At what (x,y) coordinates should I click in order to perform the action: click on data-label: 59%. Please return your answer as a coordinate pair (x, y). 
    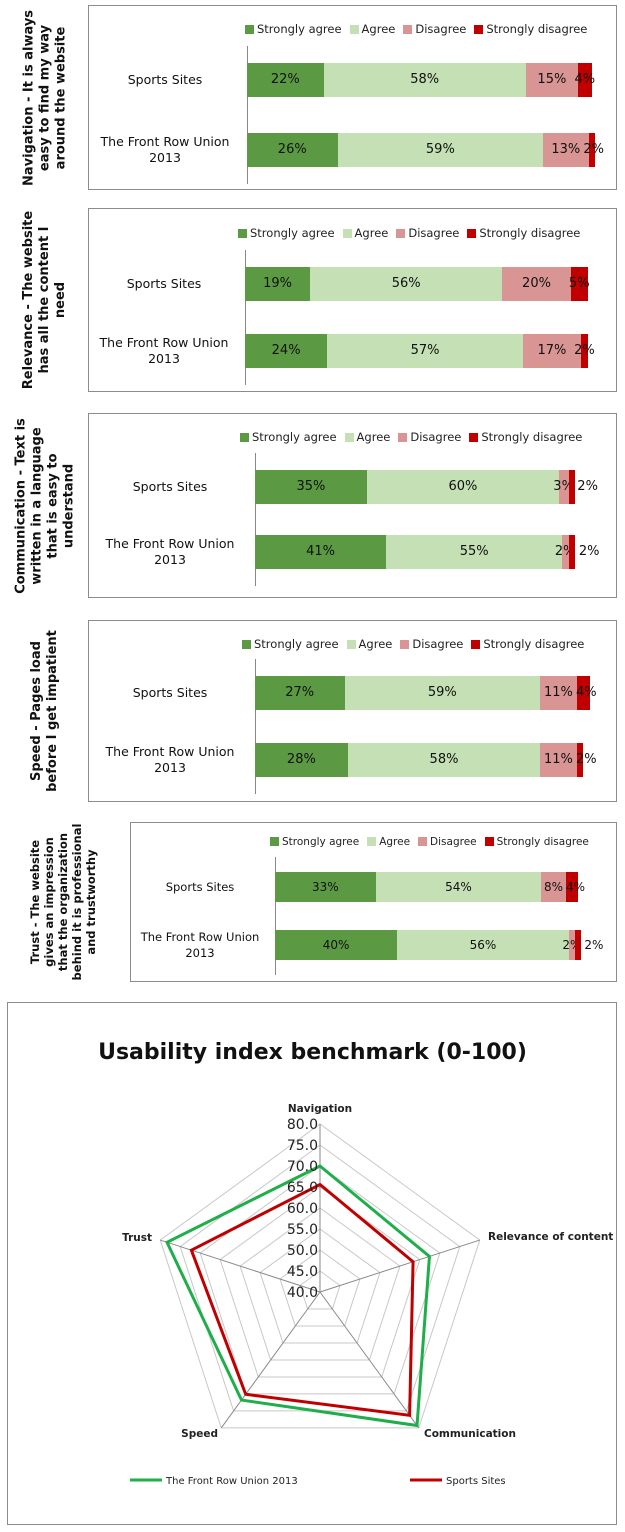
    Looking at the image, I should click on (442, 692).